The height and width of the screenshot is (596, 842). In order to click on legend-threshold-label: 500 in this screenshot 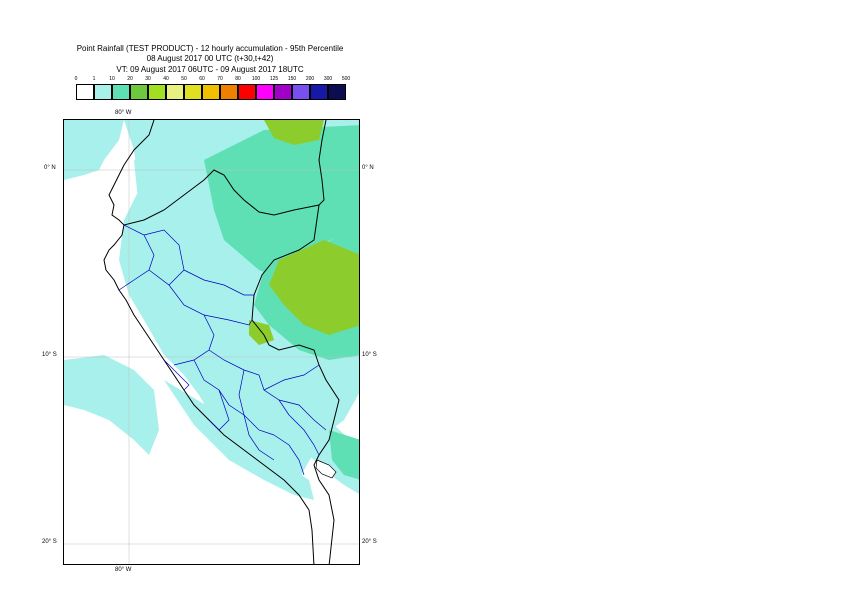, I will do `click(346, 79)`.